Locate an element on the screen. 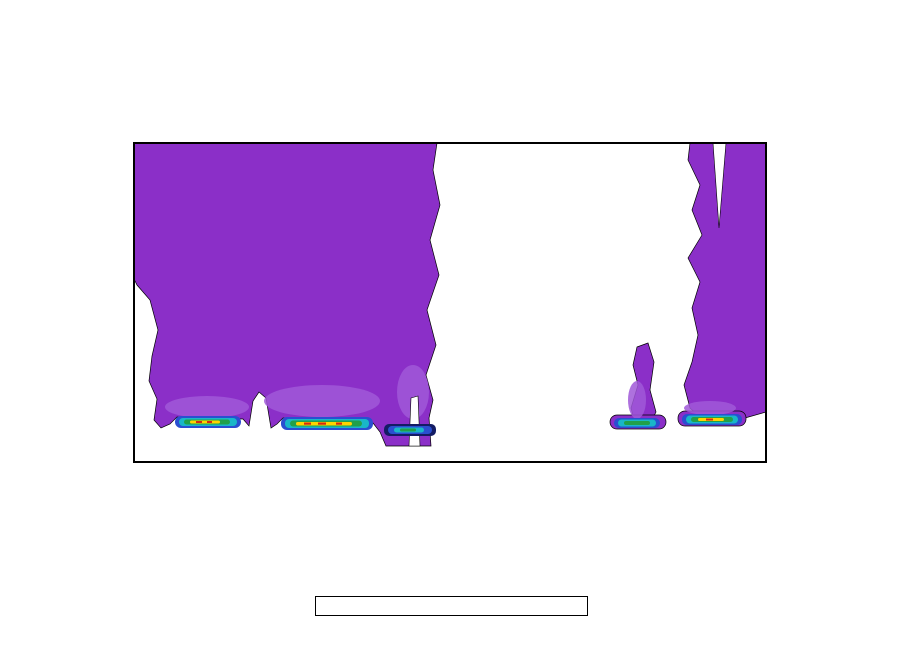 The image size is (904, 654). colorbar is located at coordinates (451, 606).